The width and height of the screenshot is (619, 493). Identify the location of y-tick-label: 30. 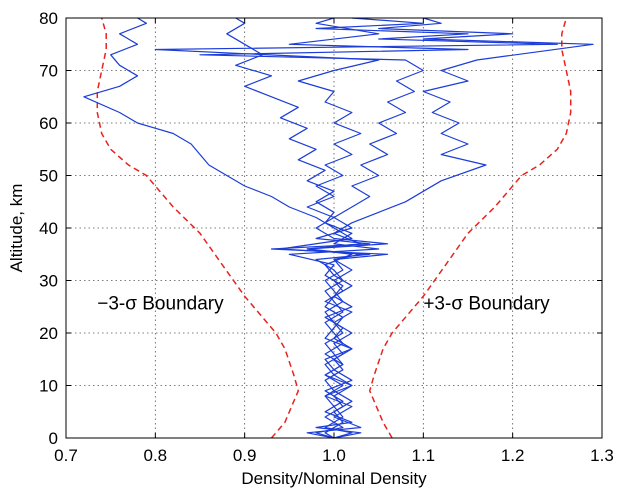
(48, 281).